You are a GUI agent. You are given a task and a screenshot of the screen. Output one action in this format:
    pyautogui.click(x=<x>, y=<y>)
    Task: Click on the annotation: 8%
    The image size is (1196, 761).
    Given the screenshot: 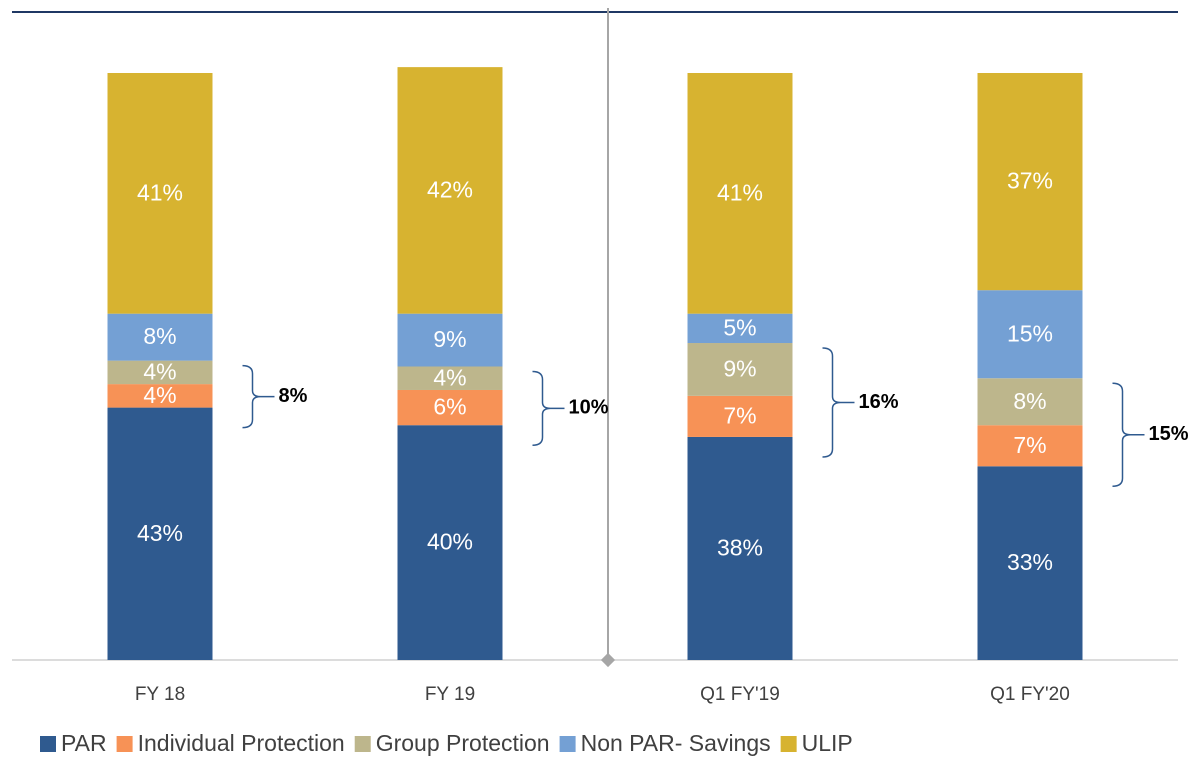 What is the action you would take?
    pyautogui.click(x=293, y=396)
    